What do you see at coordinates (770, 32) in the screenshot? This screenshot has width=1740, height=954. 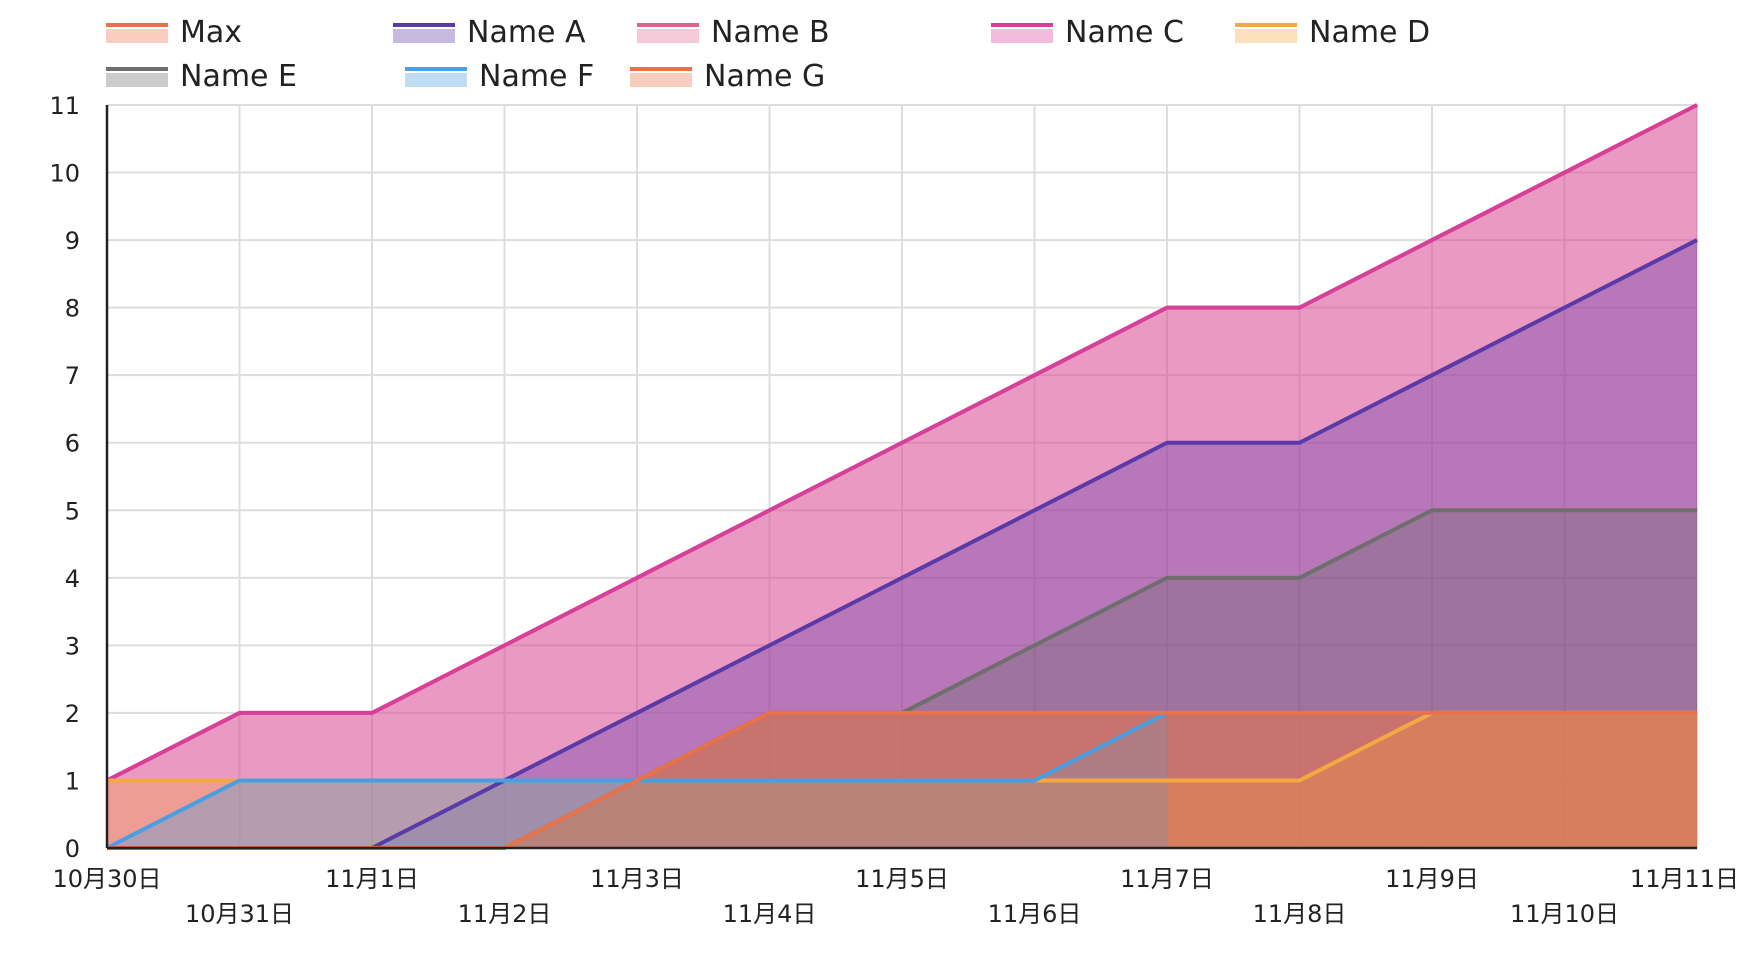 I see `legend-label-name-b: Name B` at bounding box center [770, 32].